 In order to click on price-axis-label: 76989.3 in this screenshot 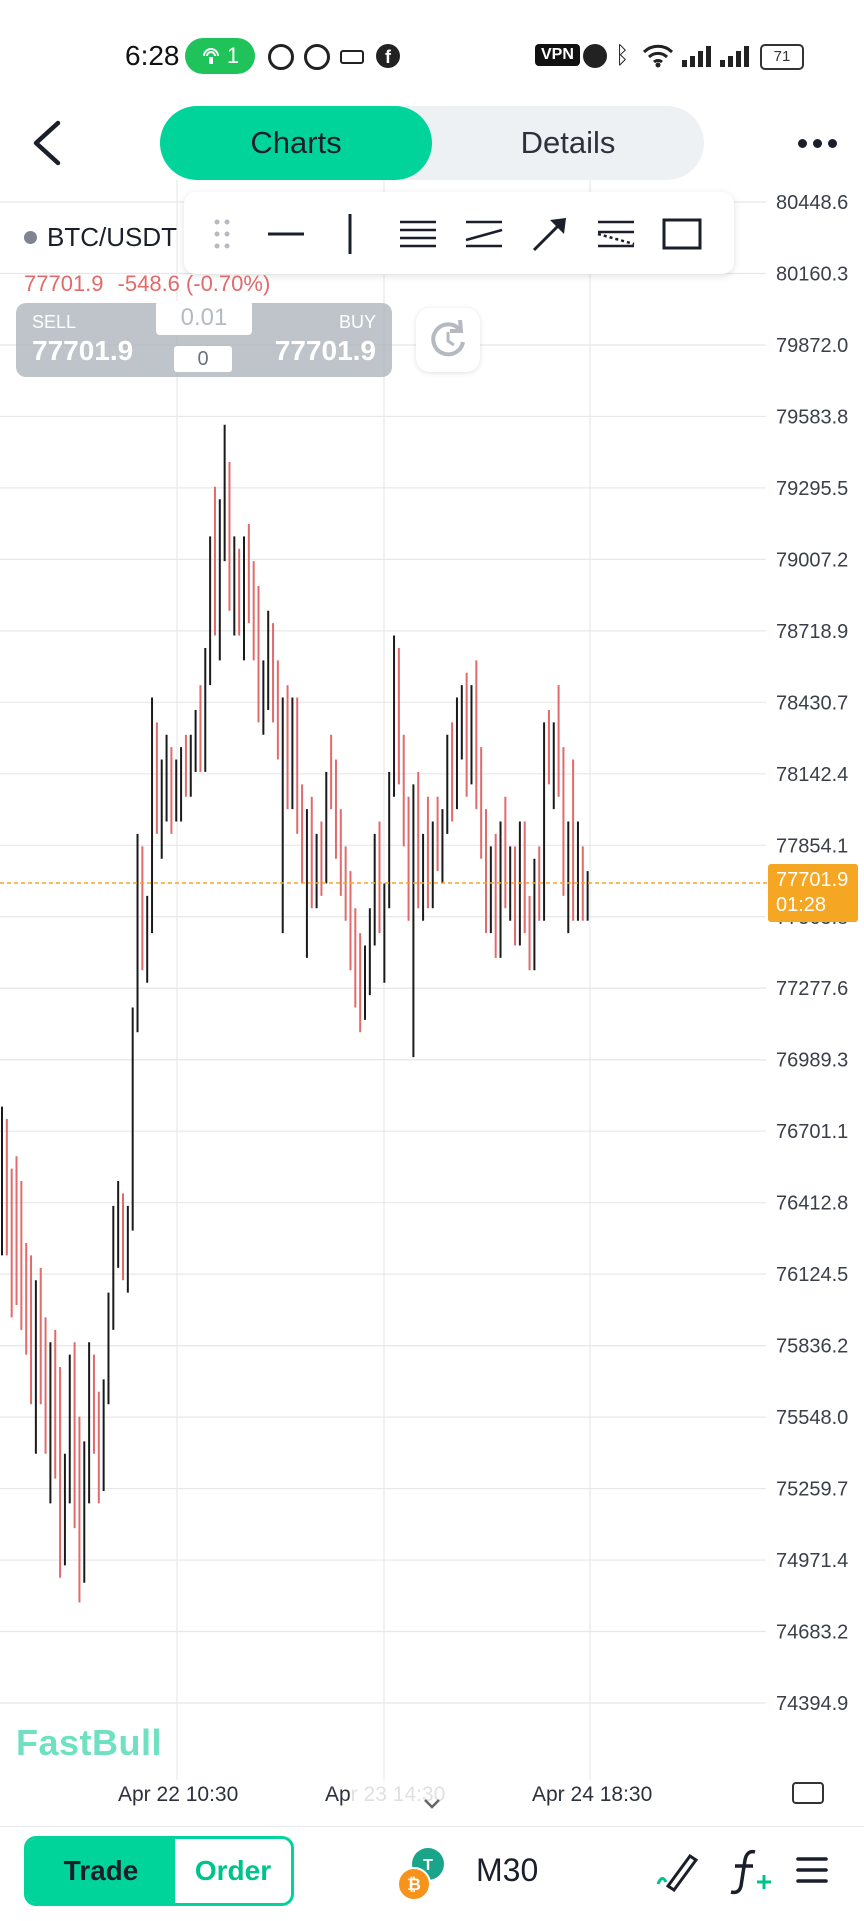, I will do `click(812, 1061)`.